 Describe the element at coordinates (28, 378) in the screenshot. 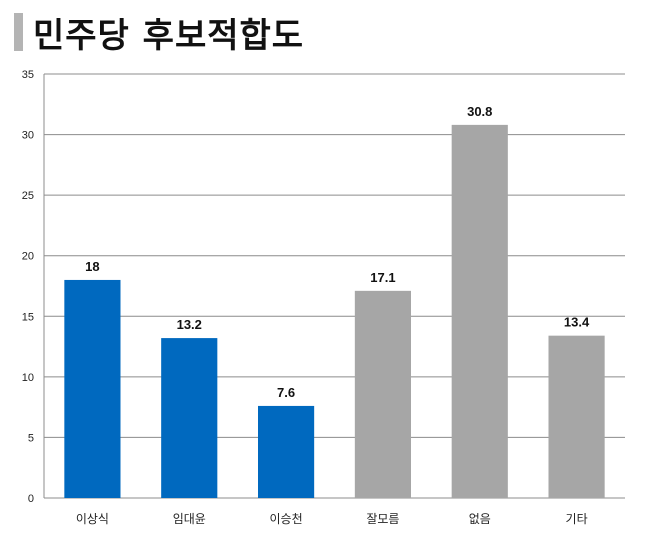

I see `y-tick-label: 10` at that location.